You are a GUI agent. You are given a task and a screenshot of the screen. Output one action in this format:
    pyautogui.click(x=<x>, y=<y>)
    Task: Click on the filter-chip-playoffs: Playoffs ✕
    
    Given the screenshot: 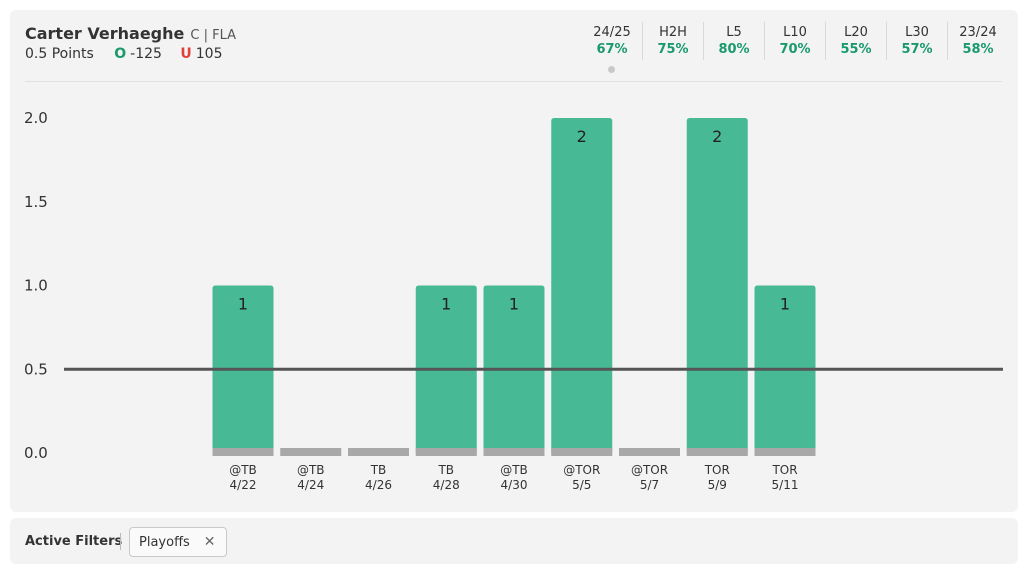 What is the action you would take?
    pyautogui.click(x=178, y=542)
    